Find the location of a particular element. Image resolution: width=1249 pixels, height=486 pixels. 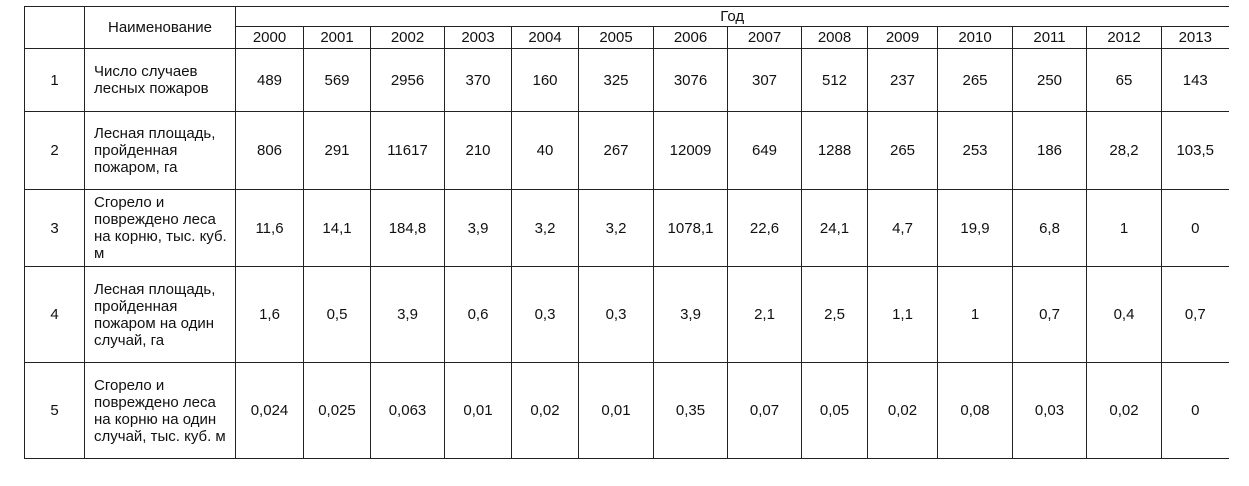

value-cell: 0,063 is located at coordinates (407, 410).